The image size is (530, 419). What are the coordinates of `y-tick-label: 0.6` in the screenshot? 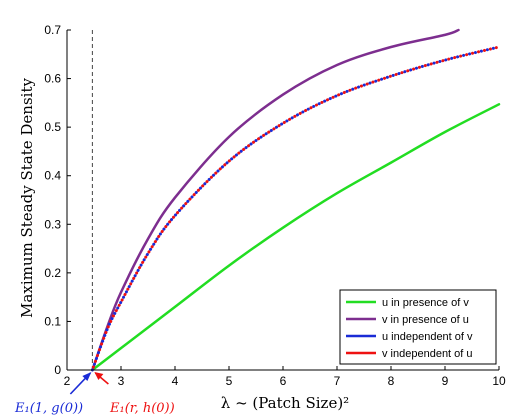 It's located at (52, 79).